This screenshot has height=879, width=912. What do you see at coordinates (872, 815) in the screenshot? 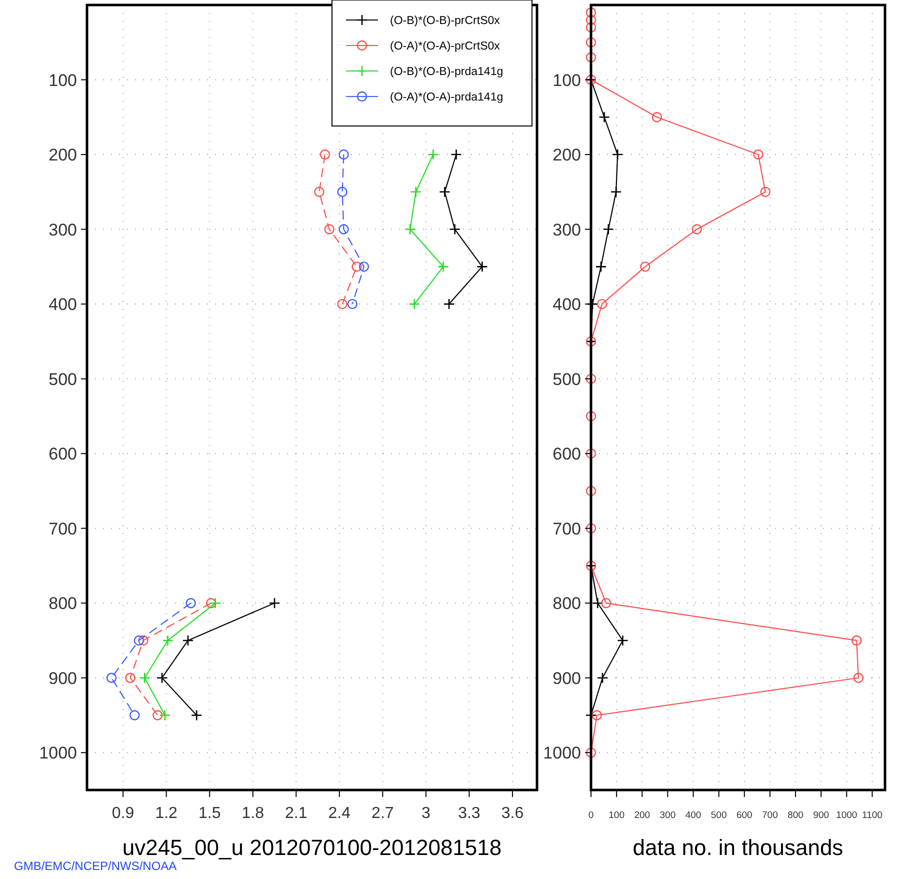
I see `x-tick-label: 1100` at bounding box center [872, 815].